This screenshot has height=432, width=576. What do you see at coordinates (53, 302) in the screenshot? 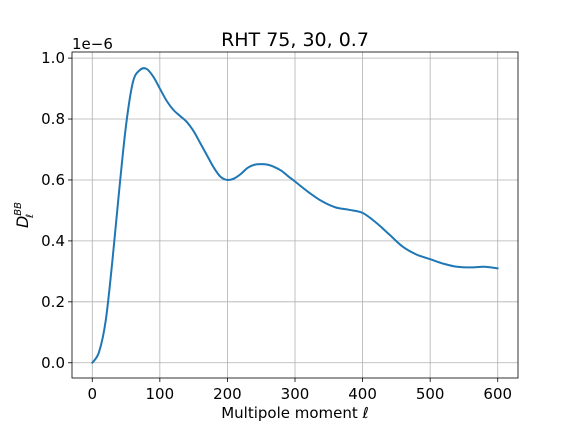
I see `y-tick-label: 0.2` at bounding box center [53, 302].